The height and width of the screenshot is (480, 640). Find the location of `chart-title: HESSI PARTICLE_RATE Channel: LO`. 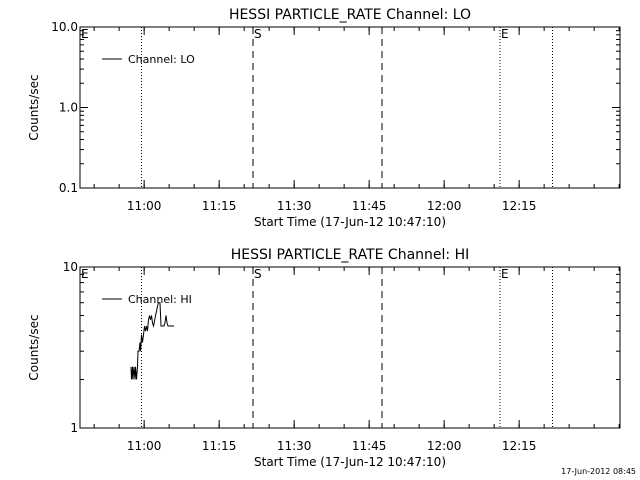

chart-title: HESSI PARTICLE_RATE Channel: LO is located at coordinates (350, 15).